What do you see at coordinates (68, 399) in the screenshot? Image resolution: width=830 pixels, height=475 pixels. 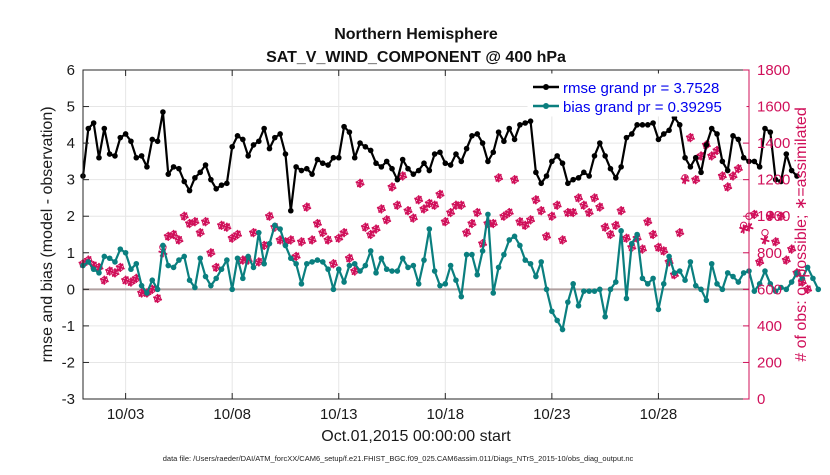 I see `y-tick-label: -3` at bounding box center [68, 399].